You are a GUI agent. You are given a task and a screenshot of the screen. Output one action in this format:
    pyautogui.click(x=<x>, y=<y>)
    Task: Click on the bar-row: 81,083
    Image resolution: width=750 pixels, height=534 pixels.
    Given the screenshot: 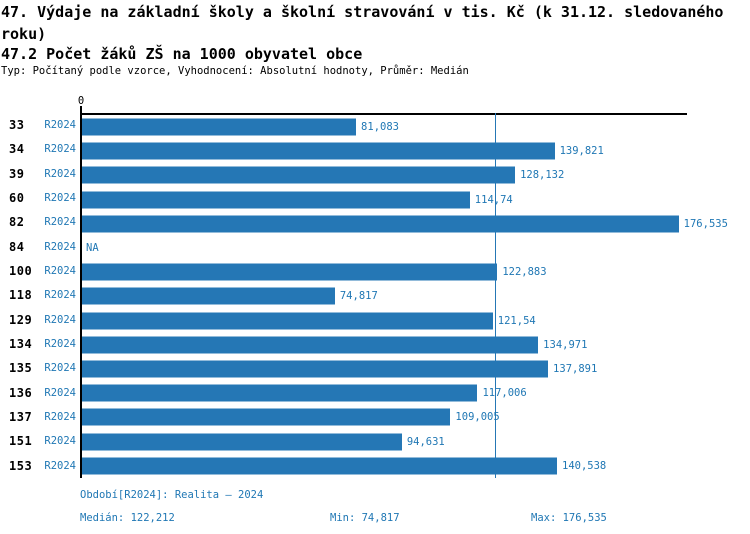 What is the action you would take?
    pyautogui.click(x=384, y=127)
    